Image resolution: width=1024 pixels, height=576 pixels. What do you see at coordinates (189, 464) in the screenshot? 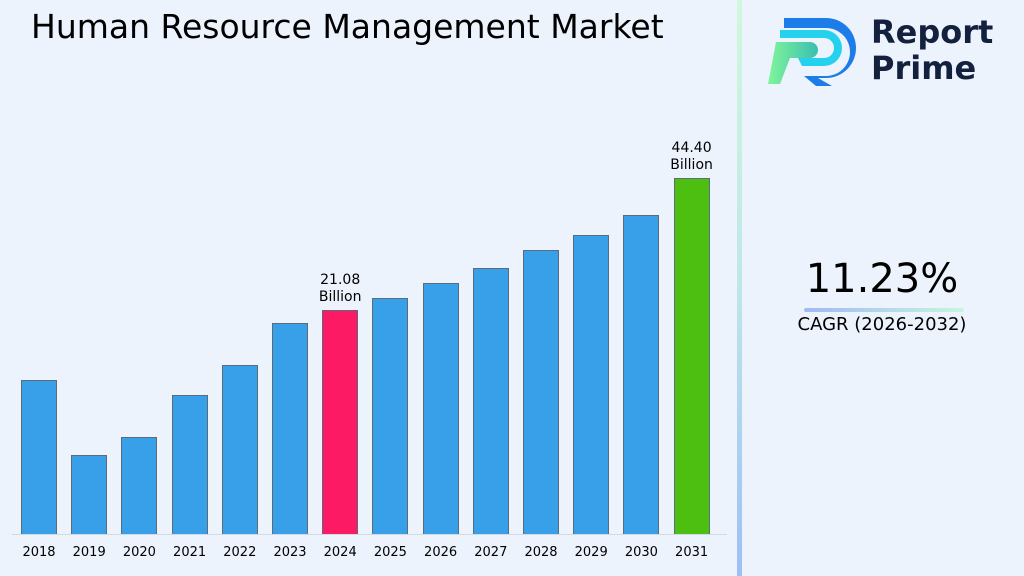
I see `bar-2021` at bounding box center [189, 464].